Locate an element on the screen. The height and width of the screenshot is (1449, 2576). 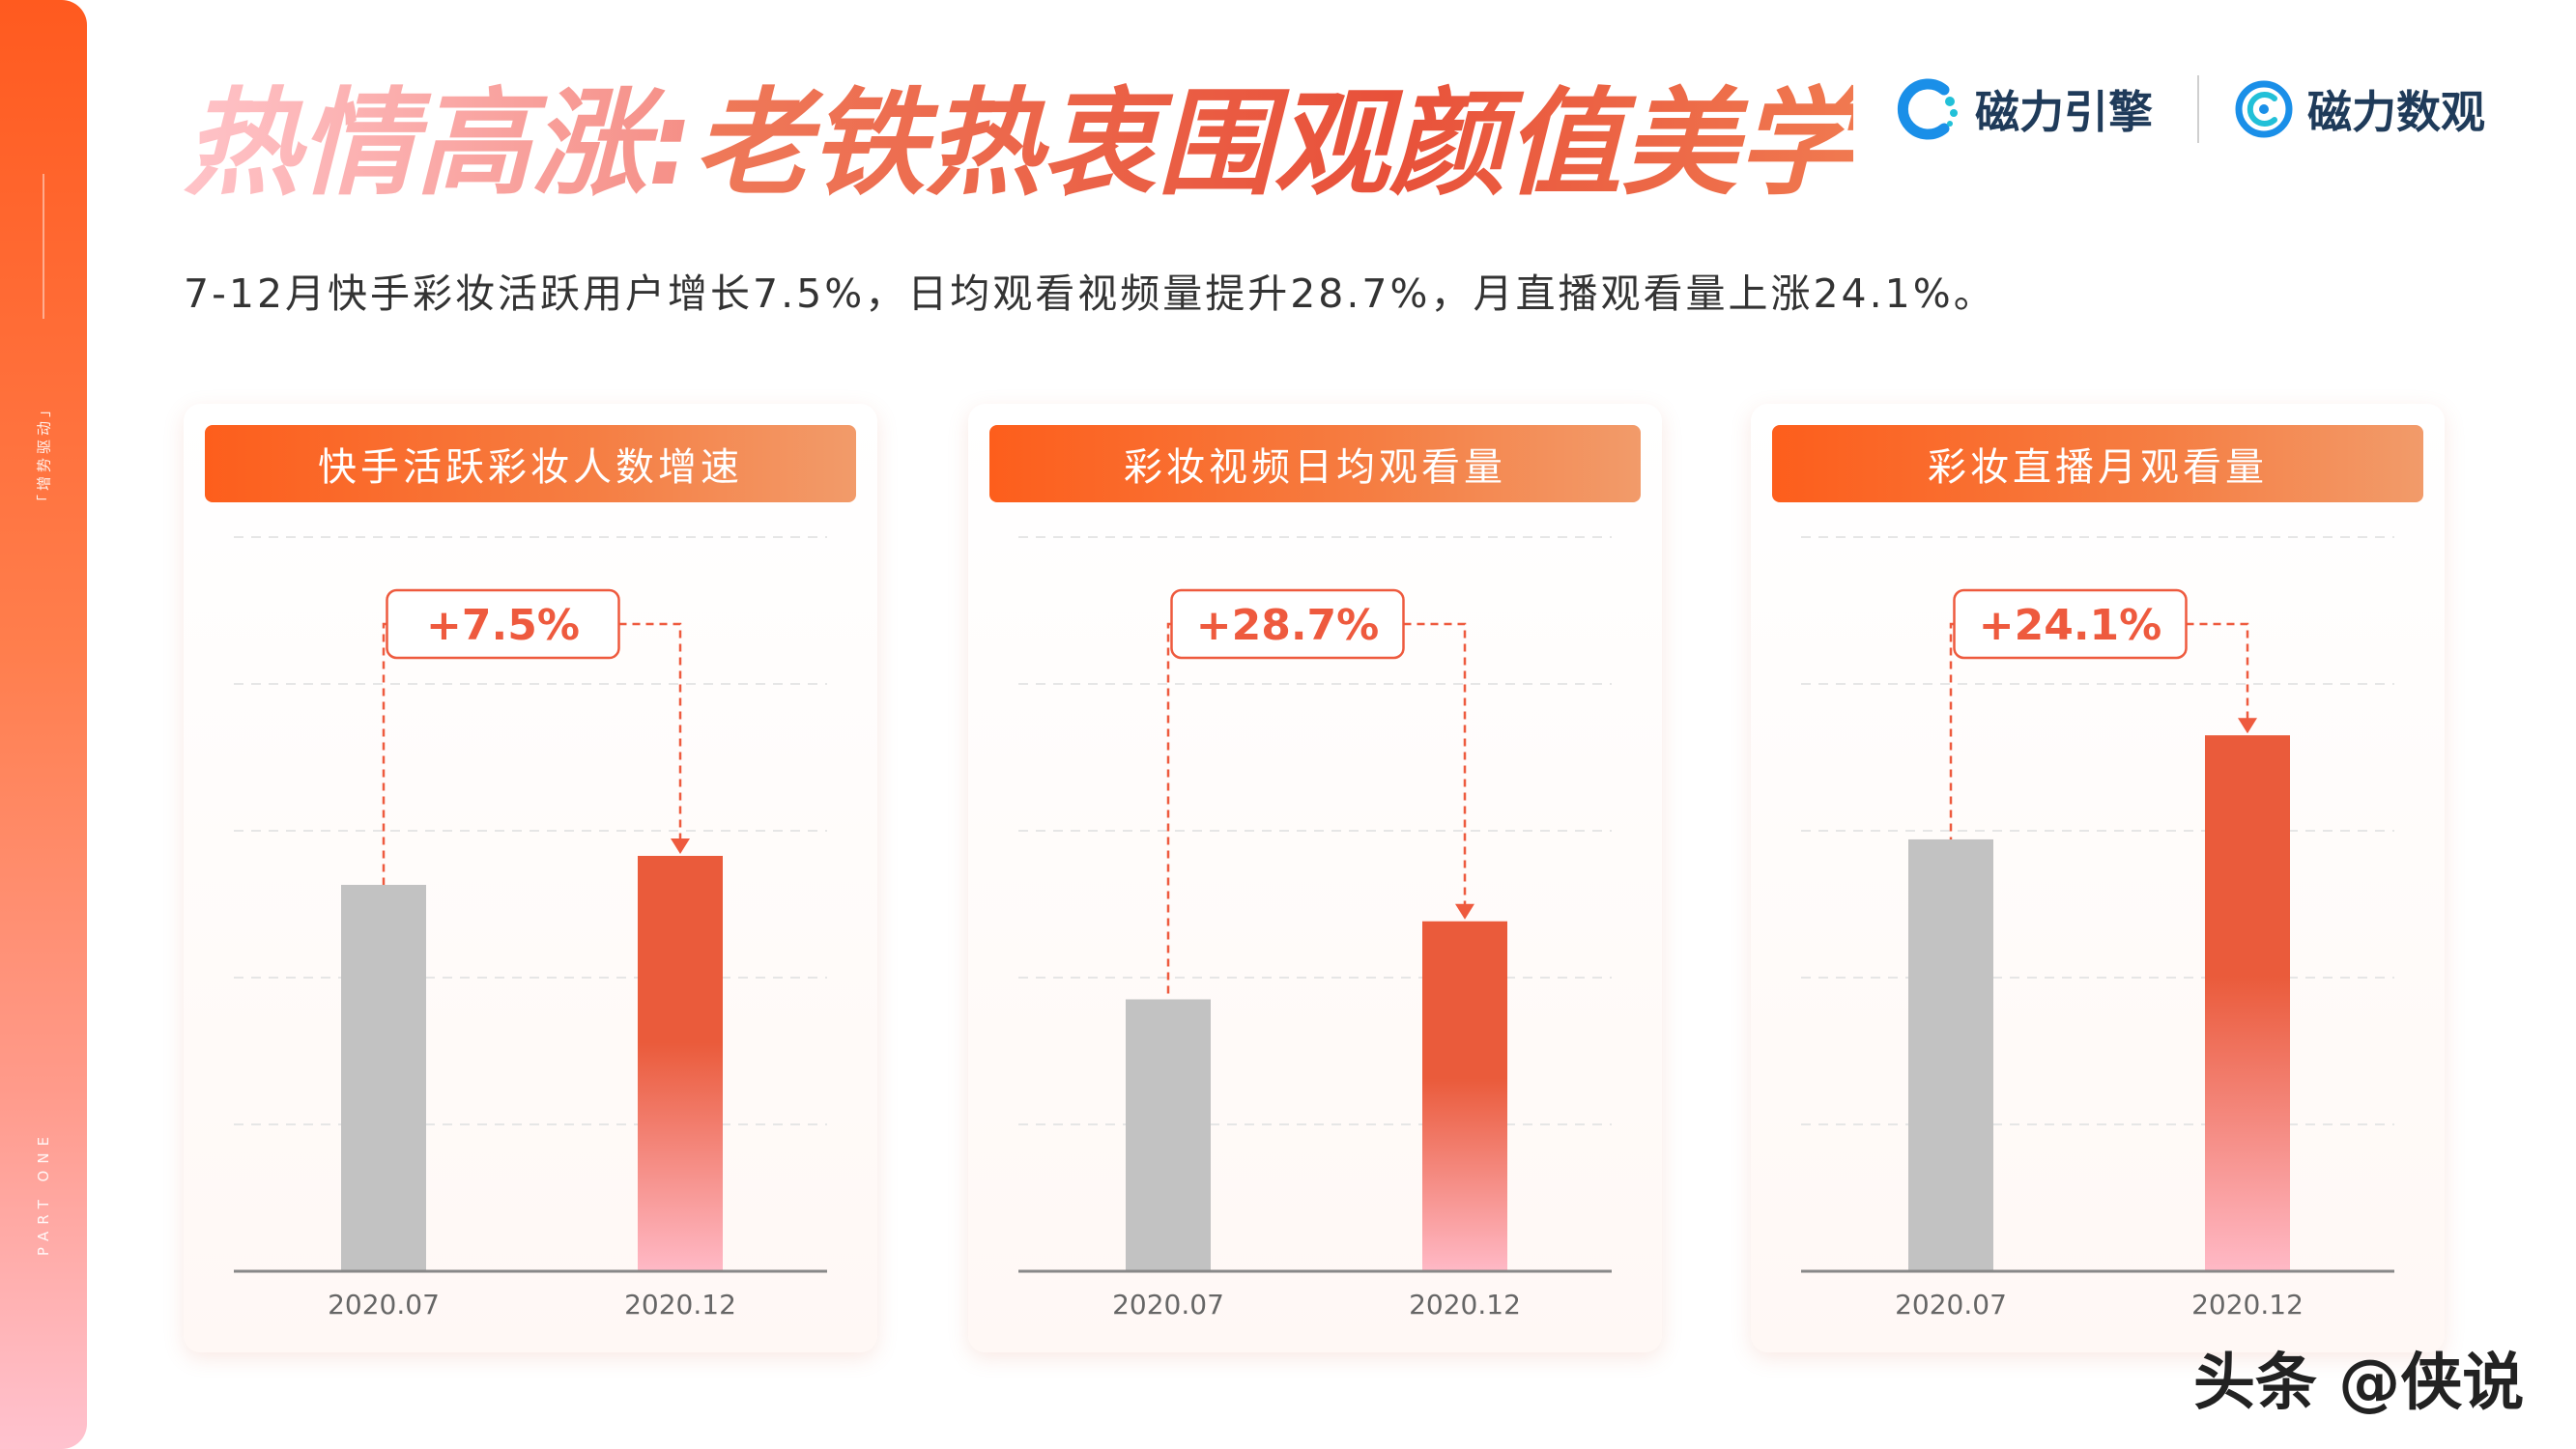
change-label: +7.5% is located at coordinates (503, 625).